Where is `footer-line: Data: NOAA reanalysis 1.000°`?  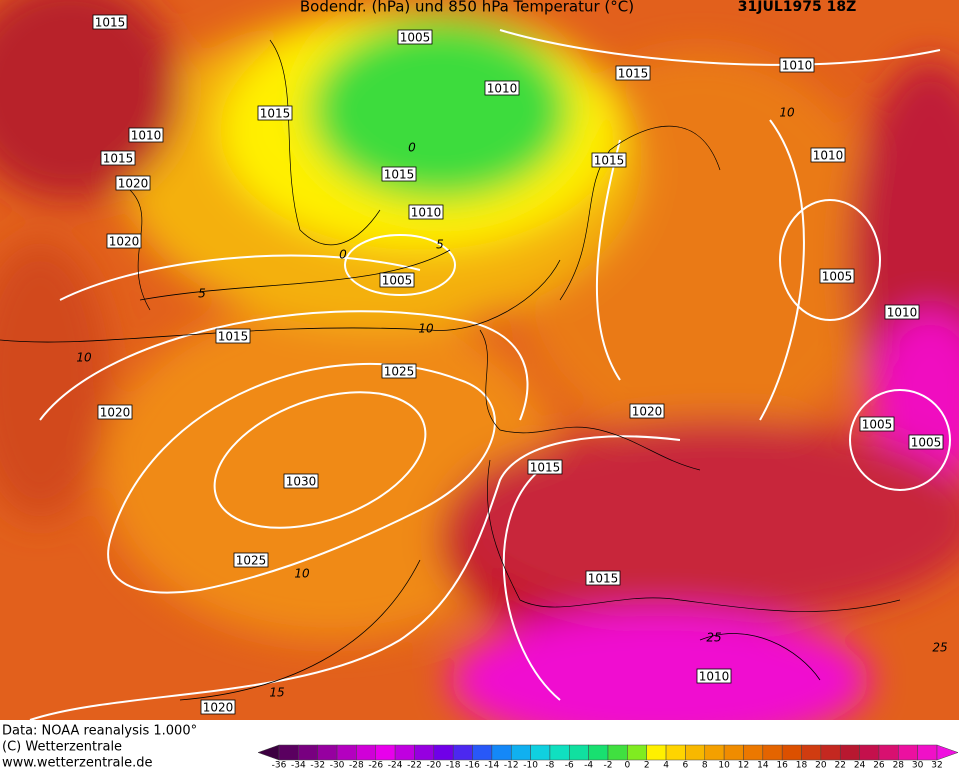
footer-line: Data: NOAA reanalysis 1.000° is located at coordinates (99, 731).